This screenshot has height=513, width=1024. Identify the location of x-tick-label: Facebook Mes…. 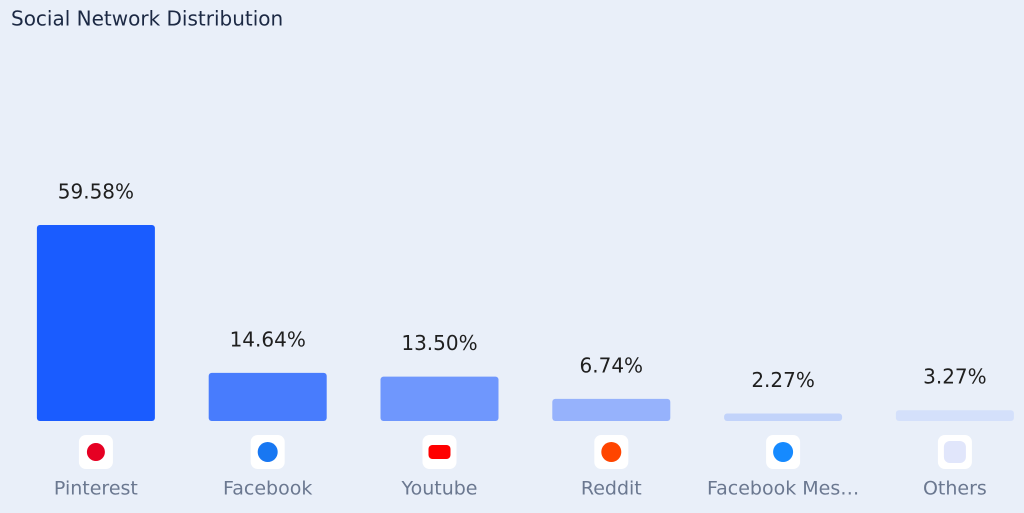
(783, 489).